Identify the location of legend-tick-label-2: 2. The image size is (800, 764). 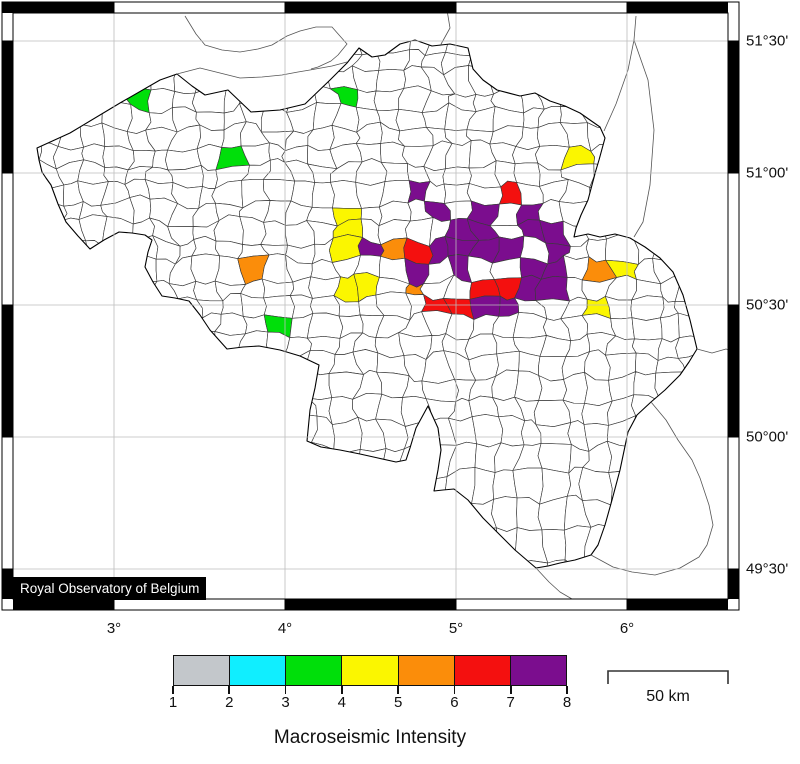
(229, 702).